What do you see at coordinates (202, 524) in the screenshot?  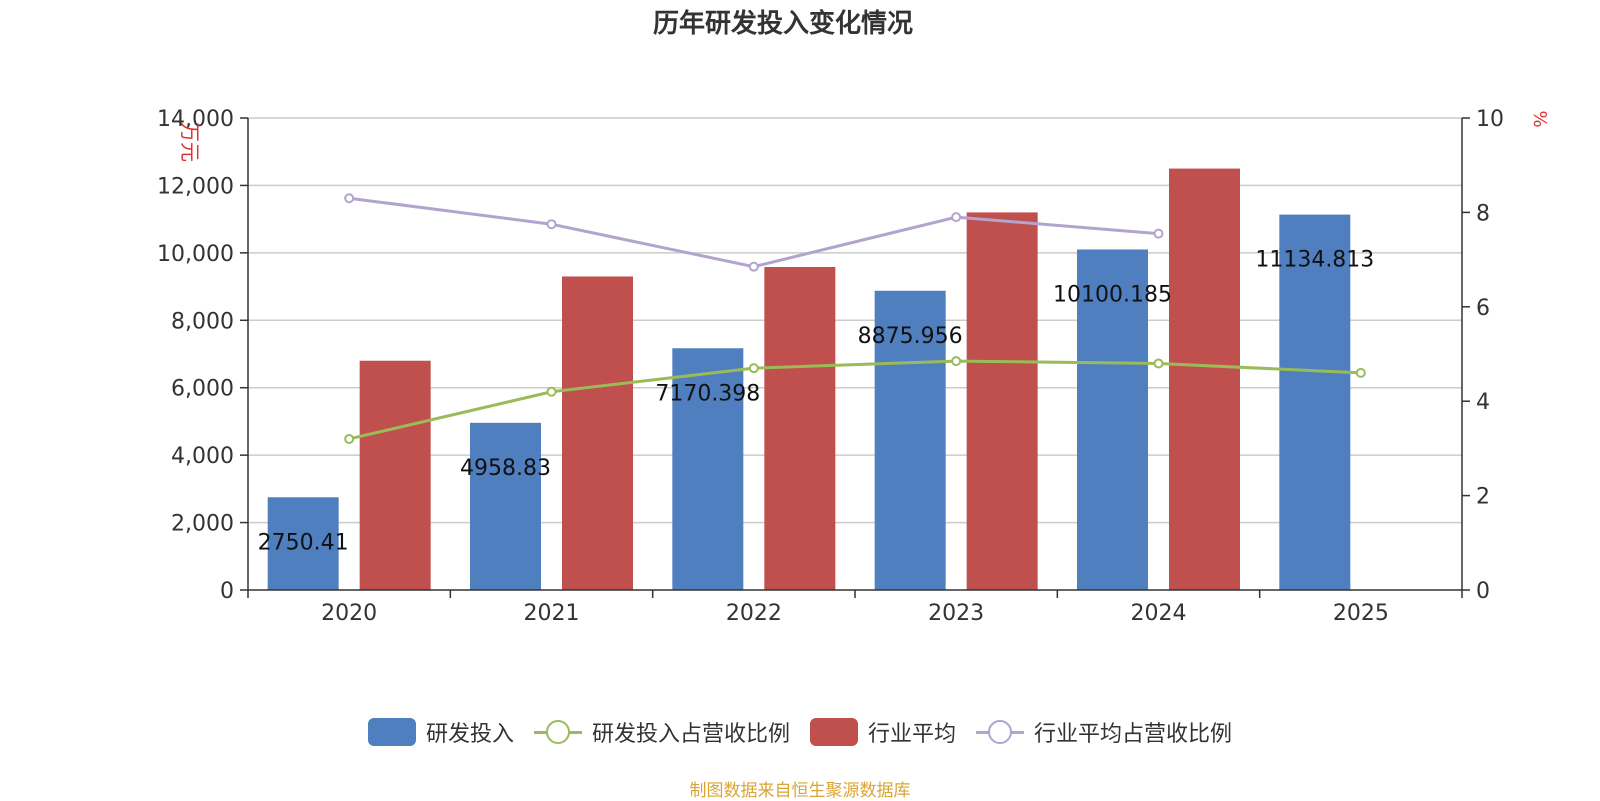 I see `y-left-tick-label: 2,000` at bounding box center [202, 524].